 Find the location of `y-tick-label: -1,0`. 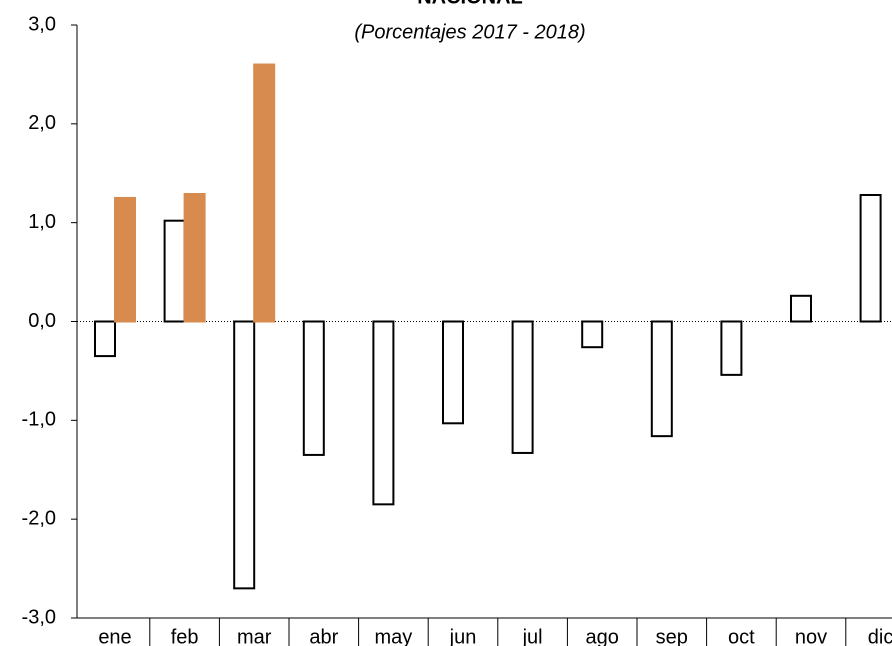

y-tick-label: -1,0 is located at coordinates (39, 420).